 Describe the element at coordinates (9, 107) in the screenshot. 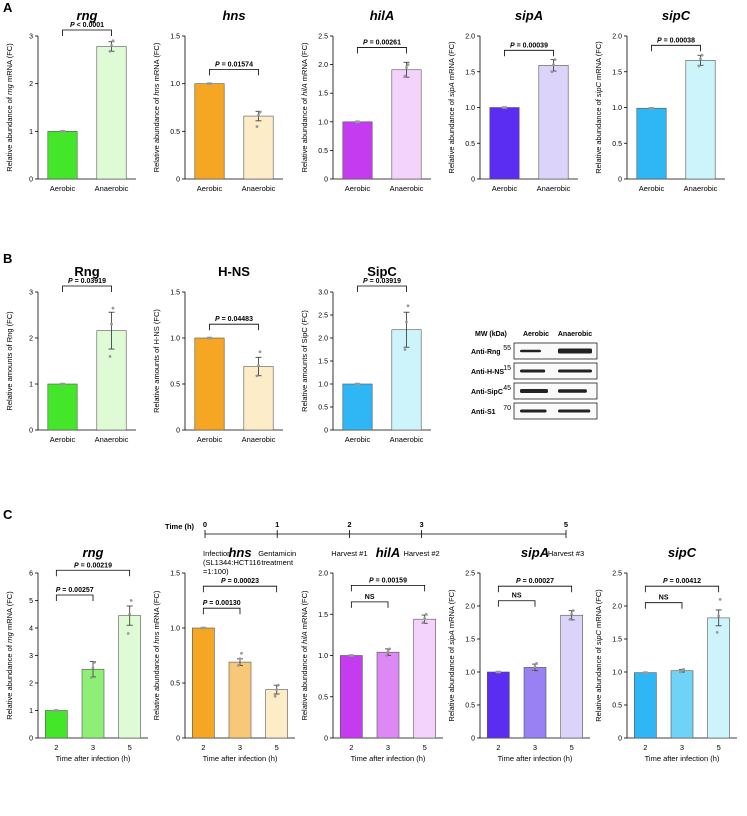

I see `y-axis-label: Relative abundance of rng mRNA (FC)` at that location.